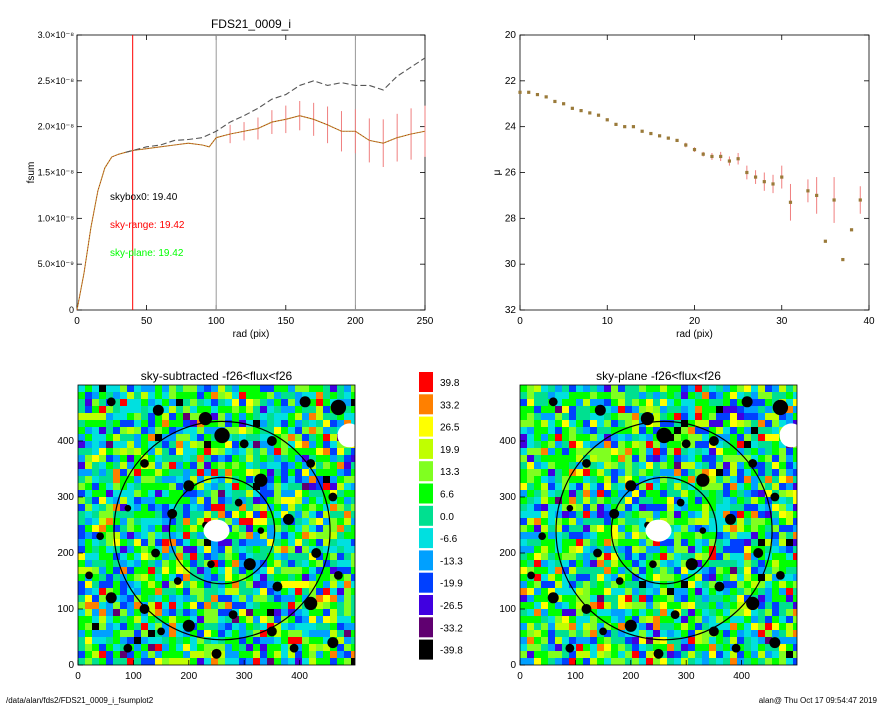 The image size is (885, 708). What do you see at coordinates (450, 383) in the screenshot?
I see `colorbar-label: 39.8` at bounding box center [450, 383].